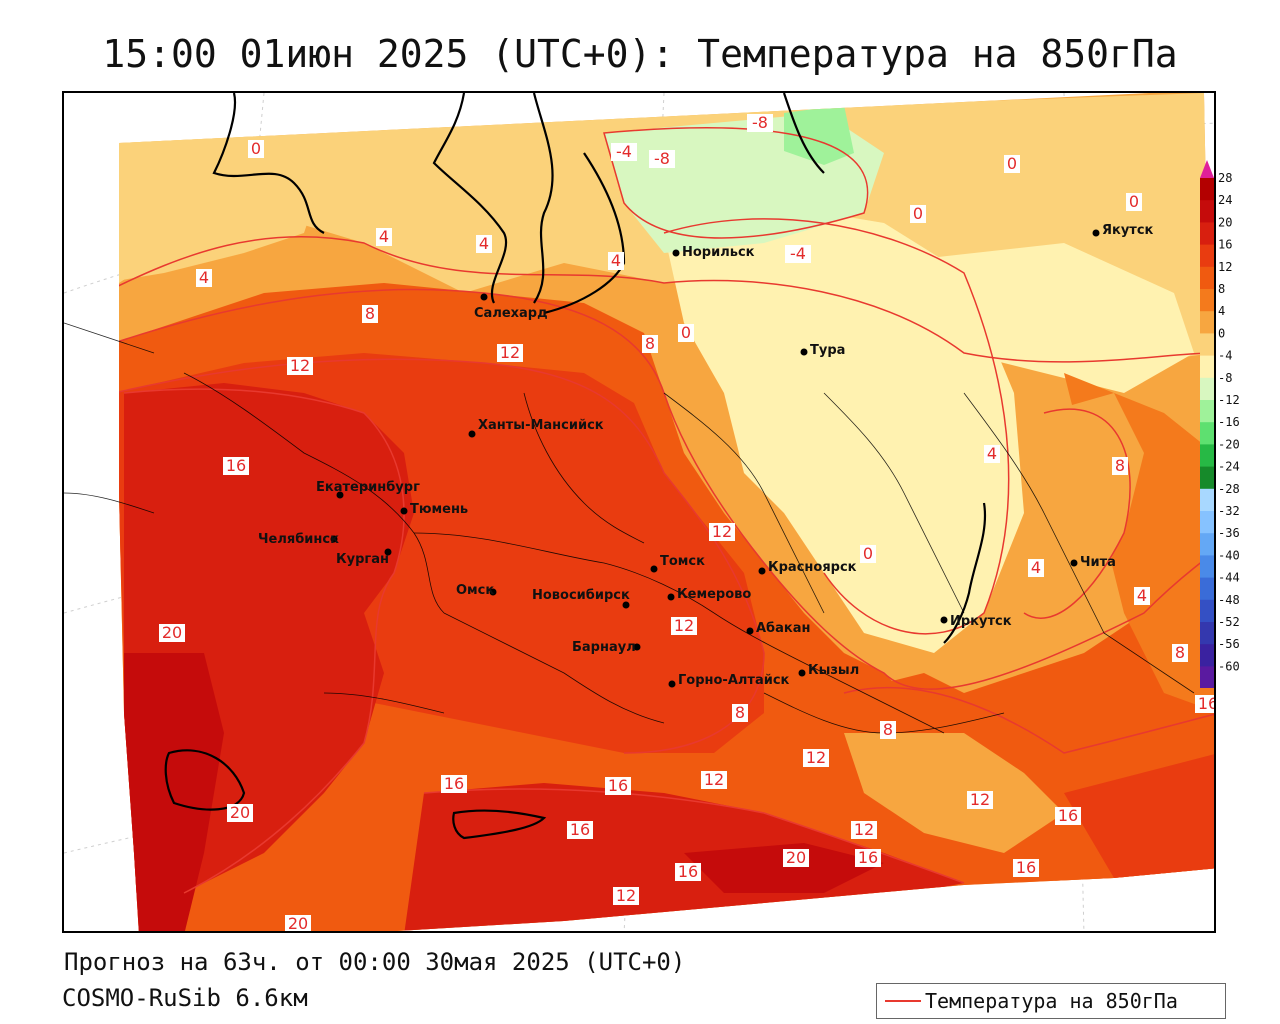 Image resolution: width=1280 pixels, height=1024 pixels. I want to click on city-ekaterinburg: Екатеринбург, so click(368, 489).